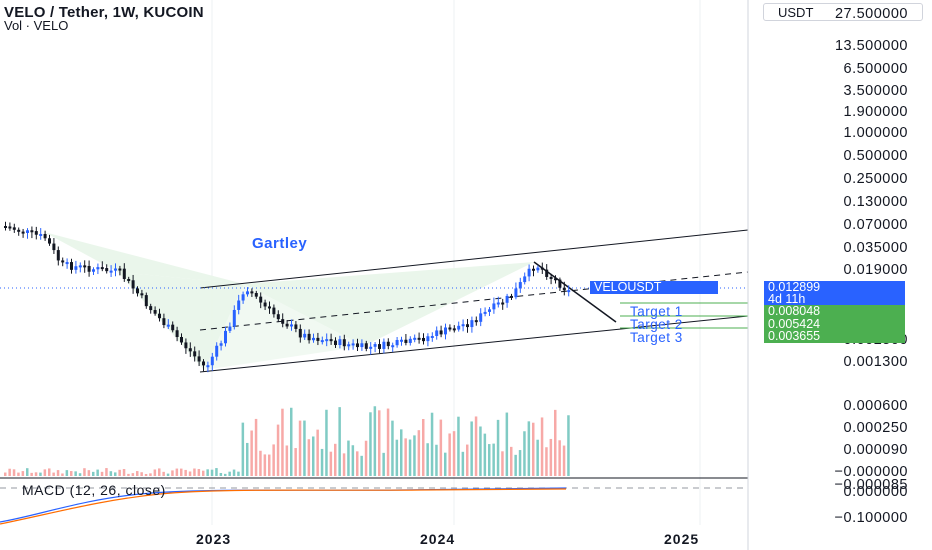  Describe the element at coordinates (875, 91) in the screenshot. I see `y-axis-label: 3.500000` at that location.